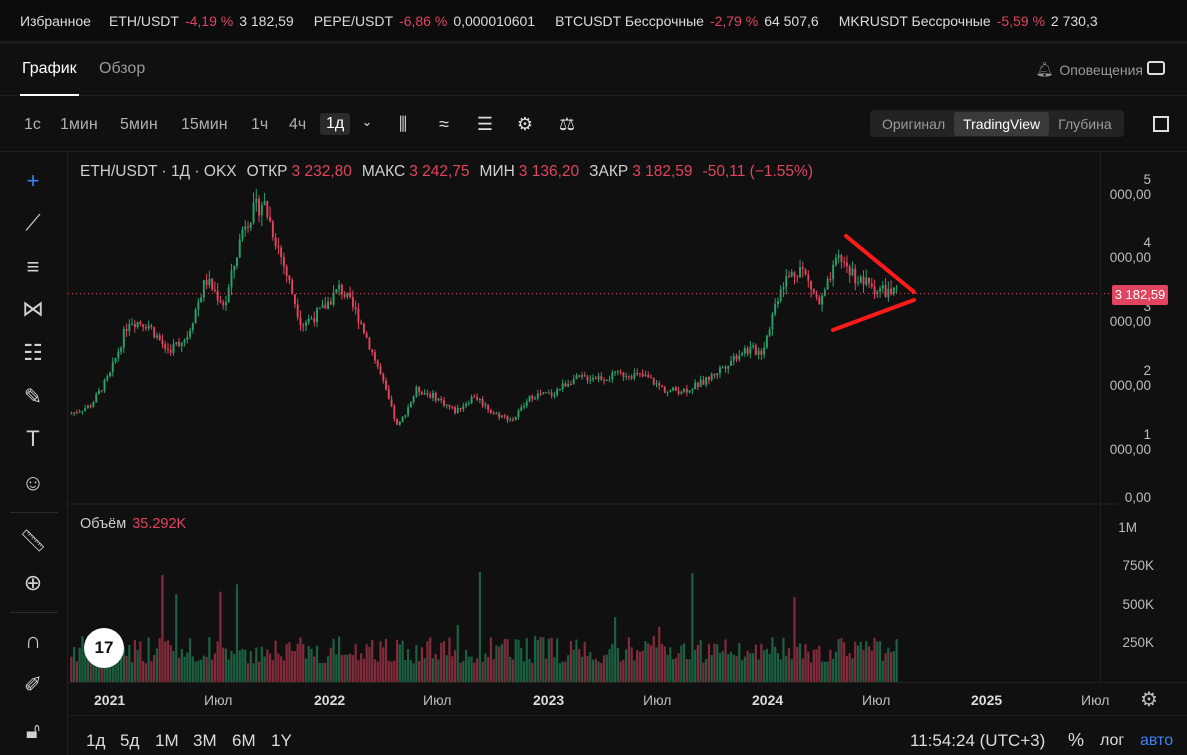  What do you see at coordinates (32, 124) in the screenshot?
I see `timeframe-1s: 1с` at bounding box center [32, 124].